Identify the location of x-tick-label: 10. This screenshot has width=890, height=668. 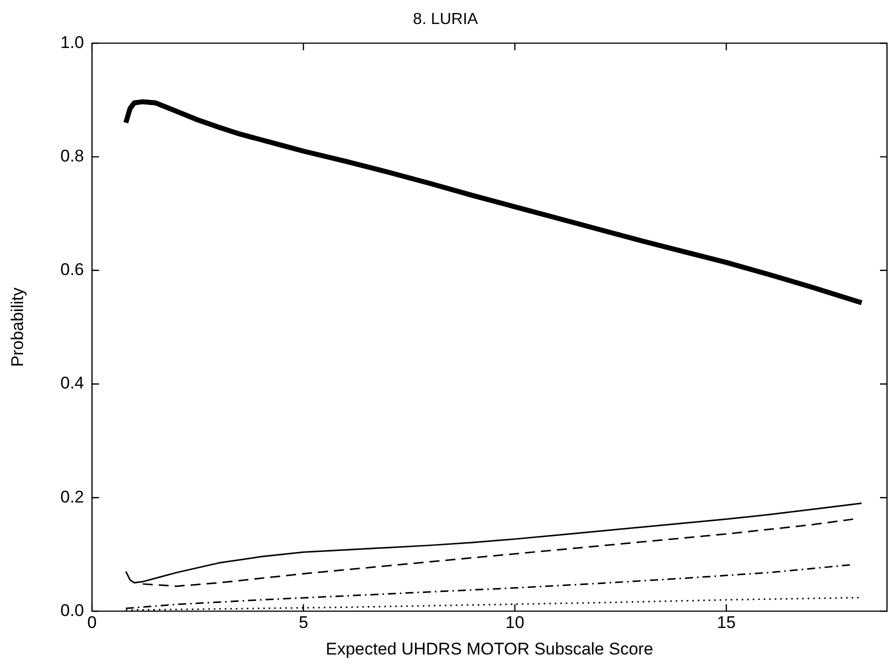
(514, 622).